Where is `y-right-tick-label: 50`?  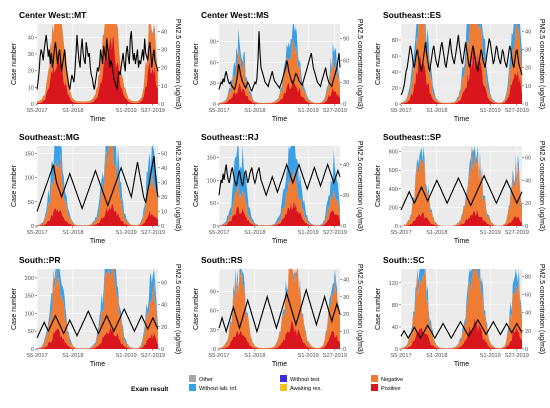
y-right-tick-label: 50 is located at coordinates (164, 154).